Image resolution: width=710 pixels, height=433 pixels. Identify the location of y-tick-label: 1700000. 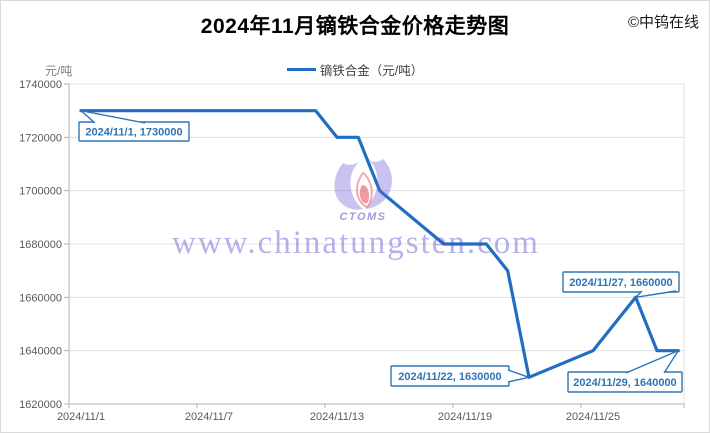
(40, 192).